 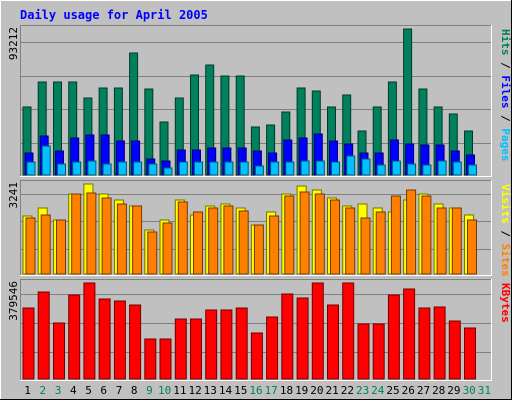 What do you see at coordinates (362, 390) in the screenshot?
I see `x-tick-label: 23` at bounding box center [362, 390].